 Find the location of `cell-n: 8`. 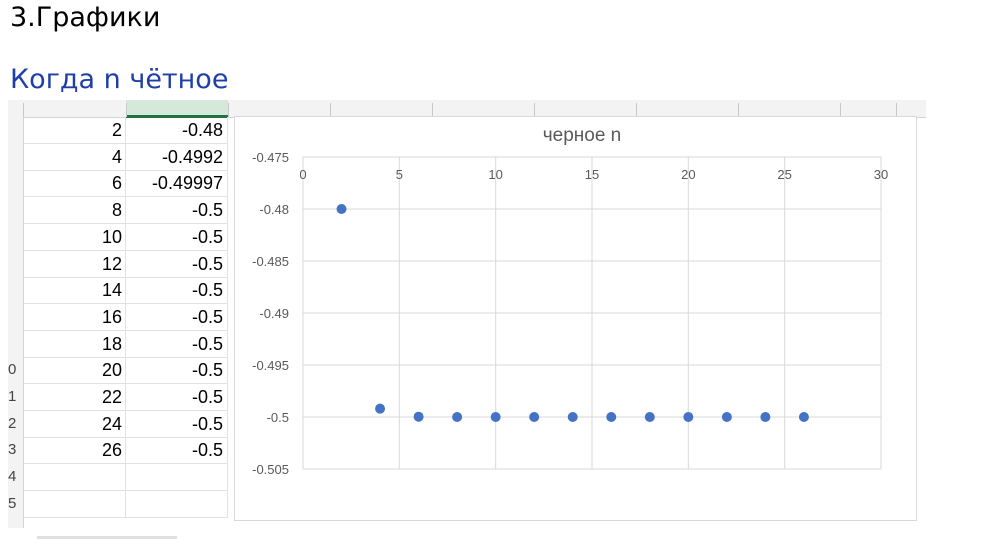

cell-n: 8 is located at coordinates (75, 211).